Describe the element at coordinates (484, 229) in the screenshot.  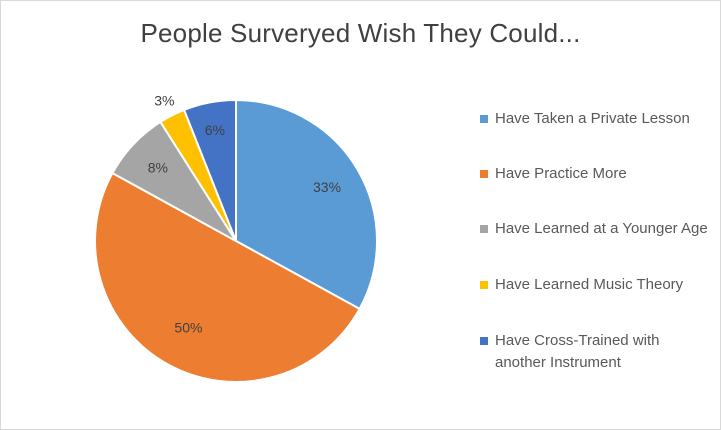
I see `legend-swatch-younger-age` at that location.